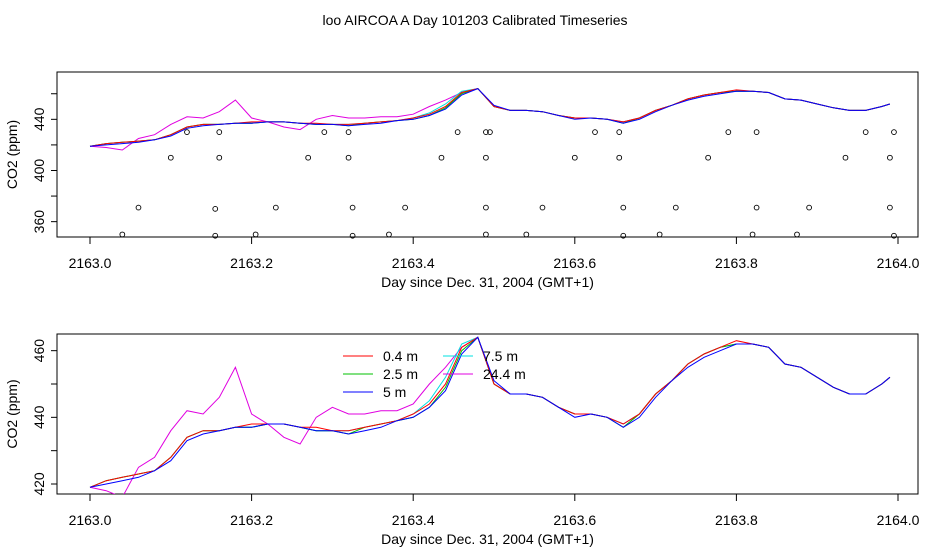 The image size is (950, 550). What do you see at coordinates (434, 374) in the screenshot?
I see `legend: 0.4 m 2.5 m 5 m 7.5 m 24.4 m` at bounding box center [434, 374].